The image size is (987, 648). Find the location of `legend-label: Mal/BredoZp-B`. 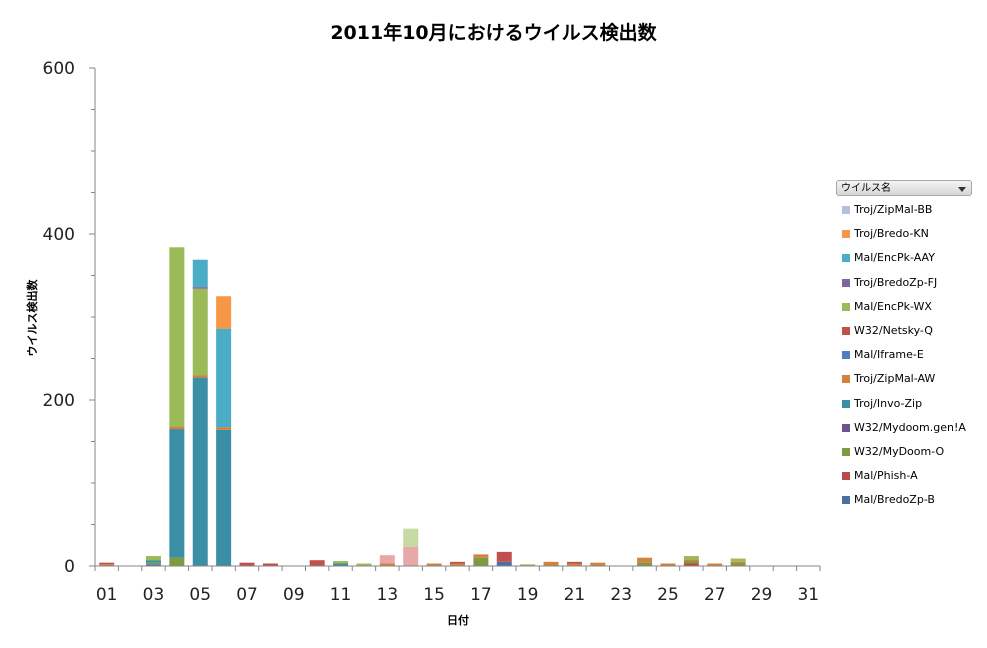

legend-label: Mal/BredoZp-B is located at coordinates (894, 500).